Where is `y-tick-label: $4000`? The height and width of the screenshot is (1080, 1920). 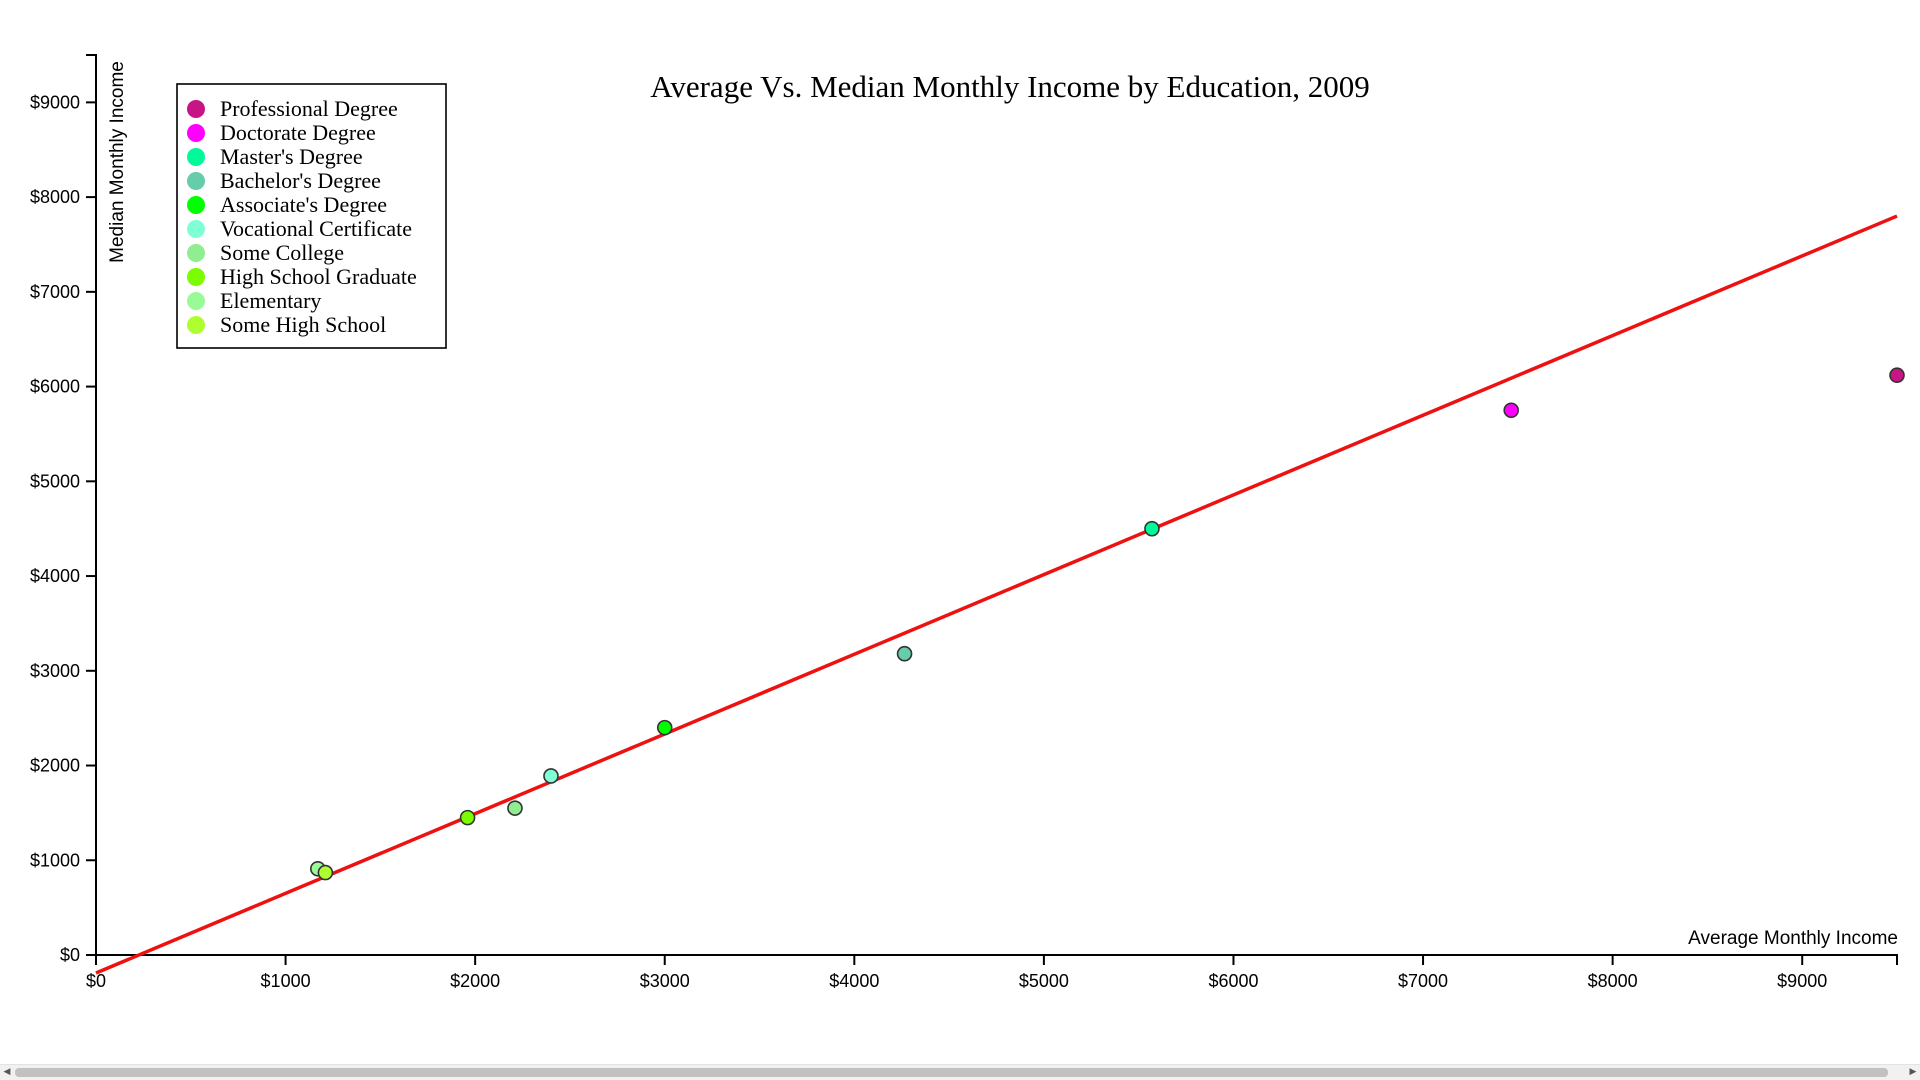
y-tick-label: $4000 is located at coordinates (55, 576).